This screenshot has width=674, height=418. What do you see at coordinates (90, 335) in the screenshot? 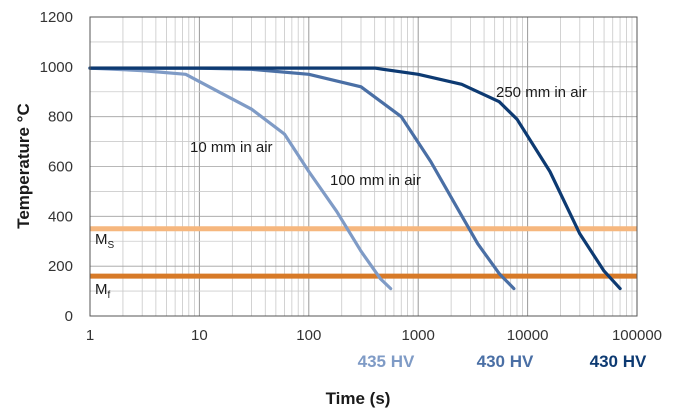
I see `x-tick-label: 1` at bounding box center [90, 335].